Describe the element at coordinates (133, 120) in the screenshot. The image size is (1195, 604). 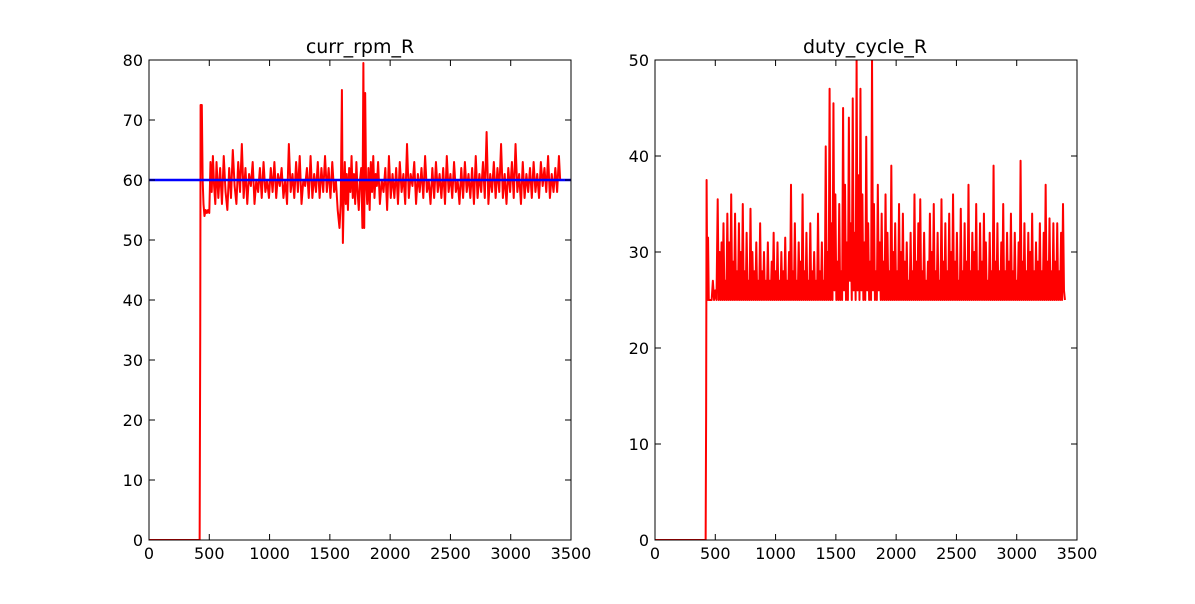
I see `y-tick-label: 70` at that location.